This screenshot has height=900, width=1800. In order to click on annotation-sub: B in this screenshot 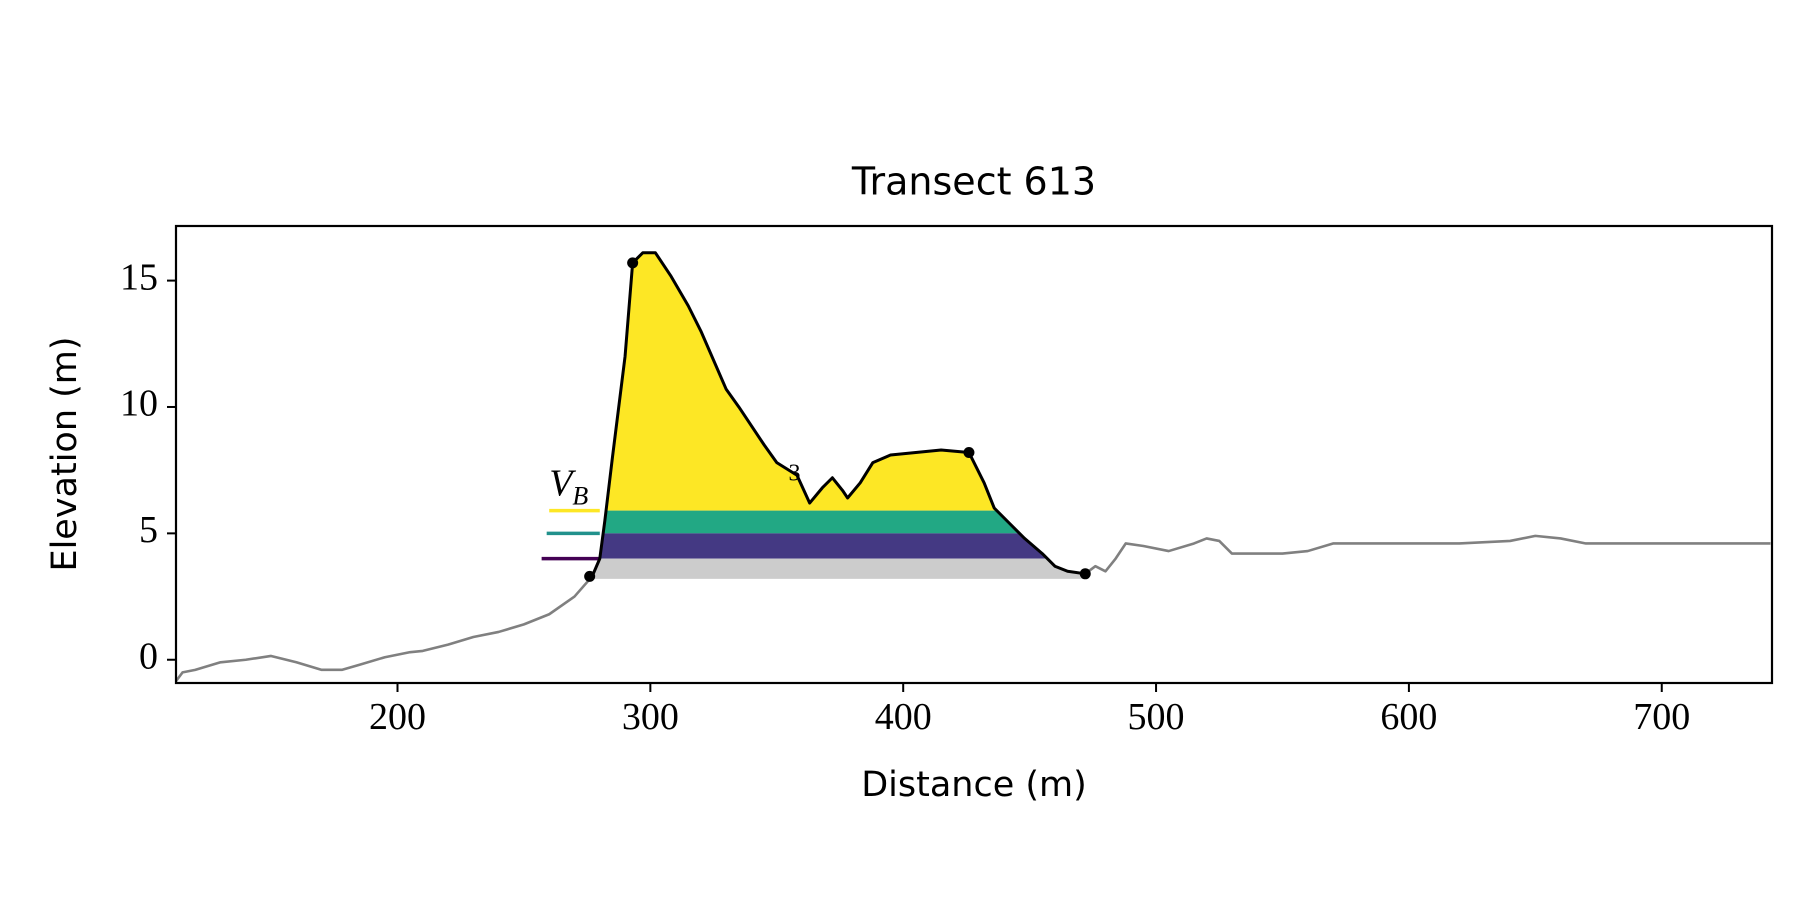, I will do `click(580, 495)`.